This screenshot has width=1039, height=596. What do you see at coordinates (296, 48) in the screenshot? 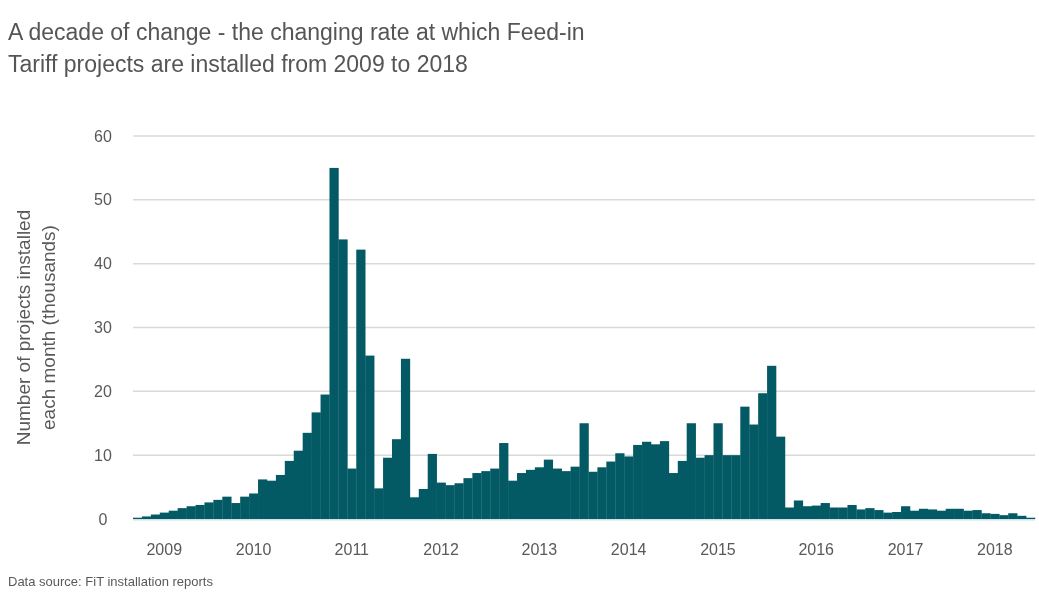
I see `chart-title: A decade of change - the changing rate at which Feed-in Tariff projects are installed from 2009 to 2018` at bounding box center [296, 48].